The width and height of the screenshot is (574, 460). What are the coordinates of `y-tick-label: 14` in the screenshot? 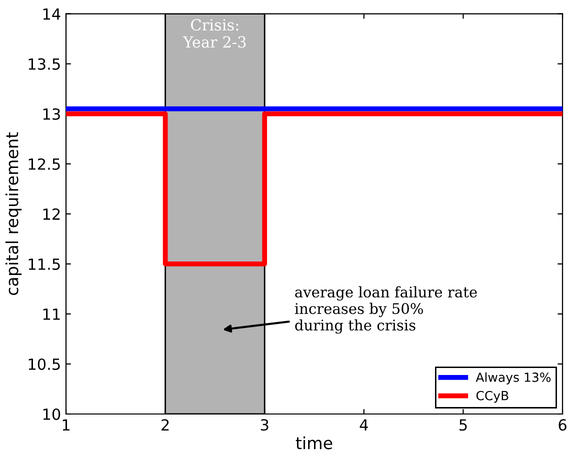 It's located at (51, 14).